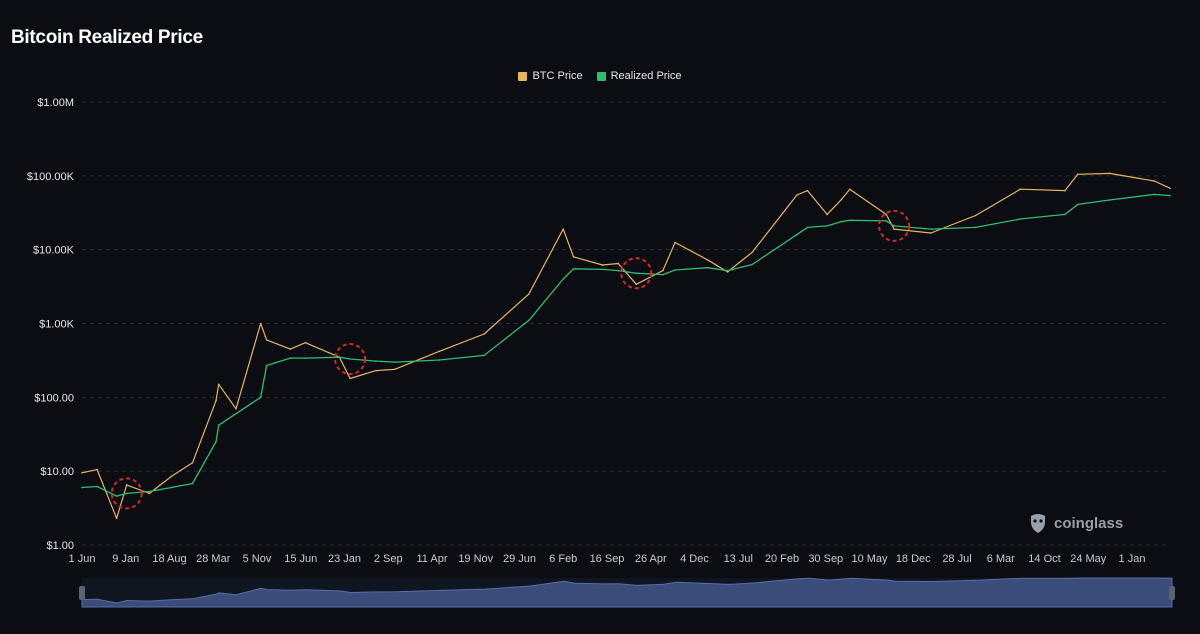 This screenshot has height=634, width=1200. I want to click on navigator-left-handle-icon, so click(82, 593).